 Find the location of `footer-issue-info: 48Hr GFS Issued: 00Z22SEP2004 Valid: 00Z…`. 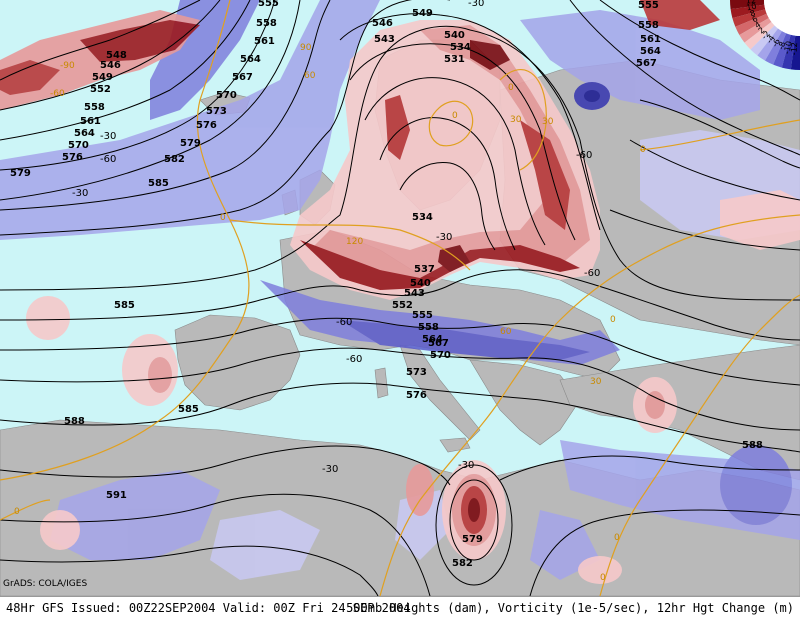

footer-issue-info: 48Hr GFS Issued: 00Z22SEP2004 Valid: 00Z… is located at coordinates (208, 608).